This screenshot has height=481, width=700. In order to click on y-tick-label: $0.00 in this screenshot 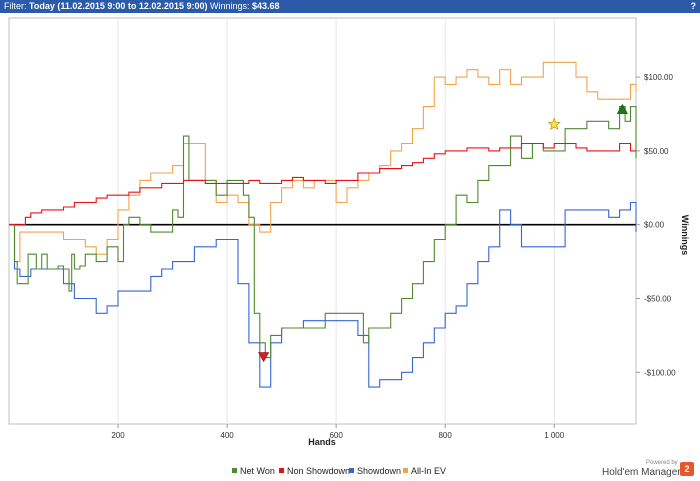, I will do `click(654, 225)`.